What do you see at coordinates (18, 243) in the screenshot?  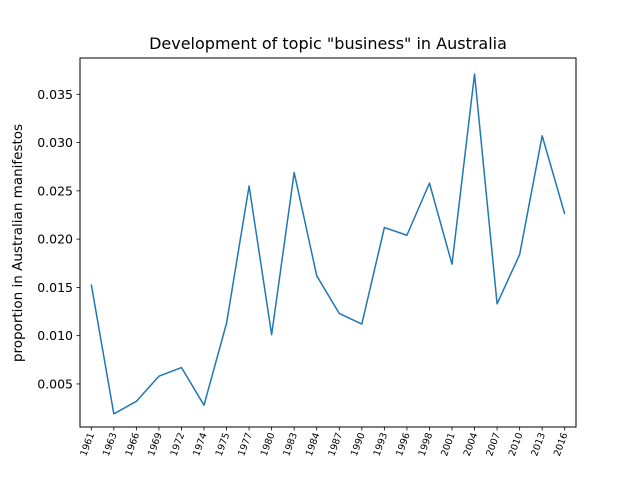 I see `y-axis-label: proportion in Australian manifestos` at bounding box center [18, 243].